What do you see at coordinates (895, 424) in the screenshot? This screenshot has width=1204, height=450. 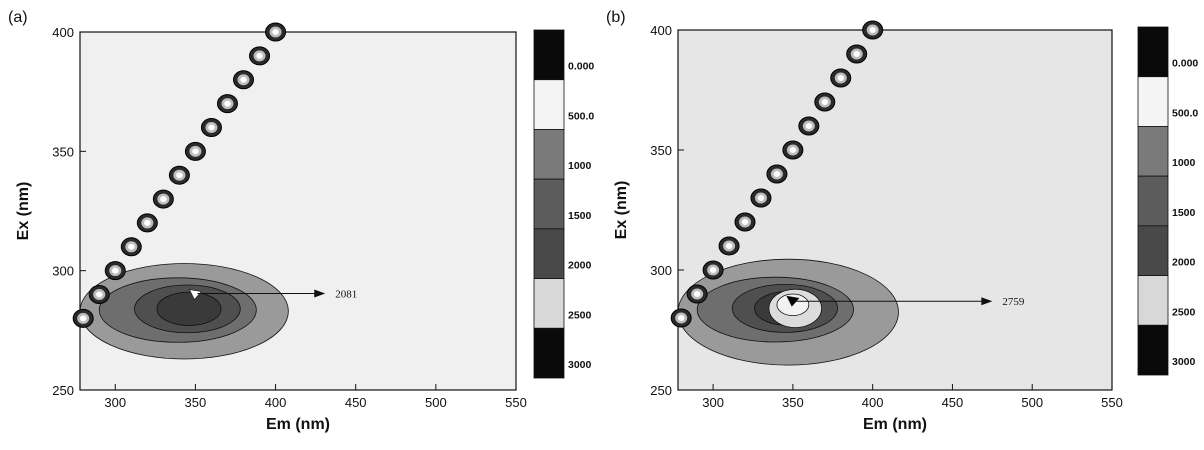 I see `x-axis-label-b: Em (nm)` at bounding box center [895, 424].